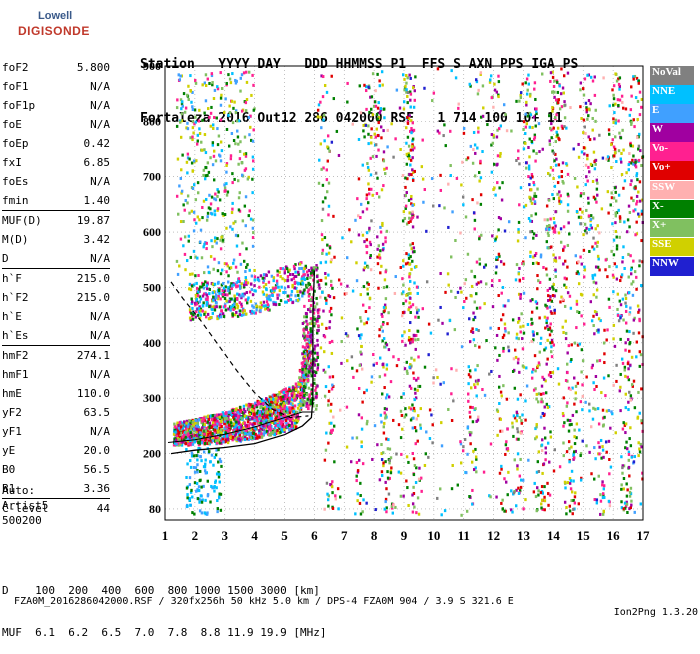 The image size is (700, 654). I want to click on param-value: N/A, so click(100, 374).